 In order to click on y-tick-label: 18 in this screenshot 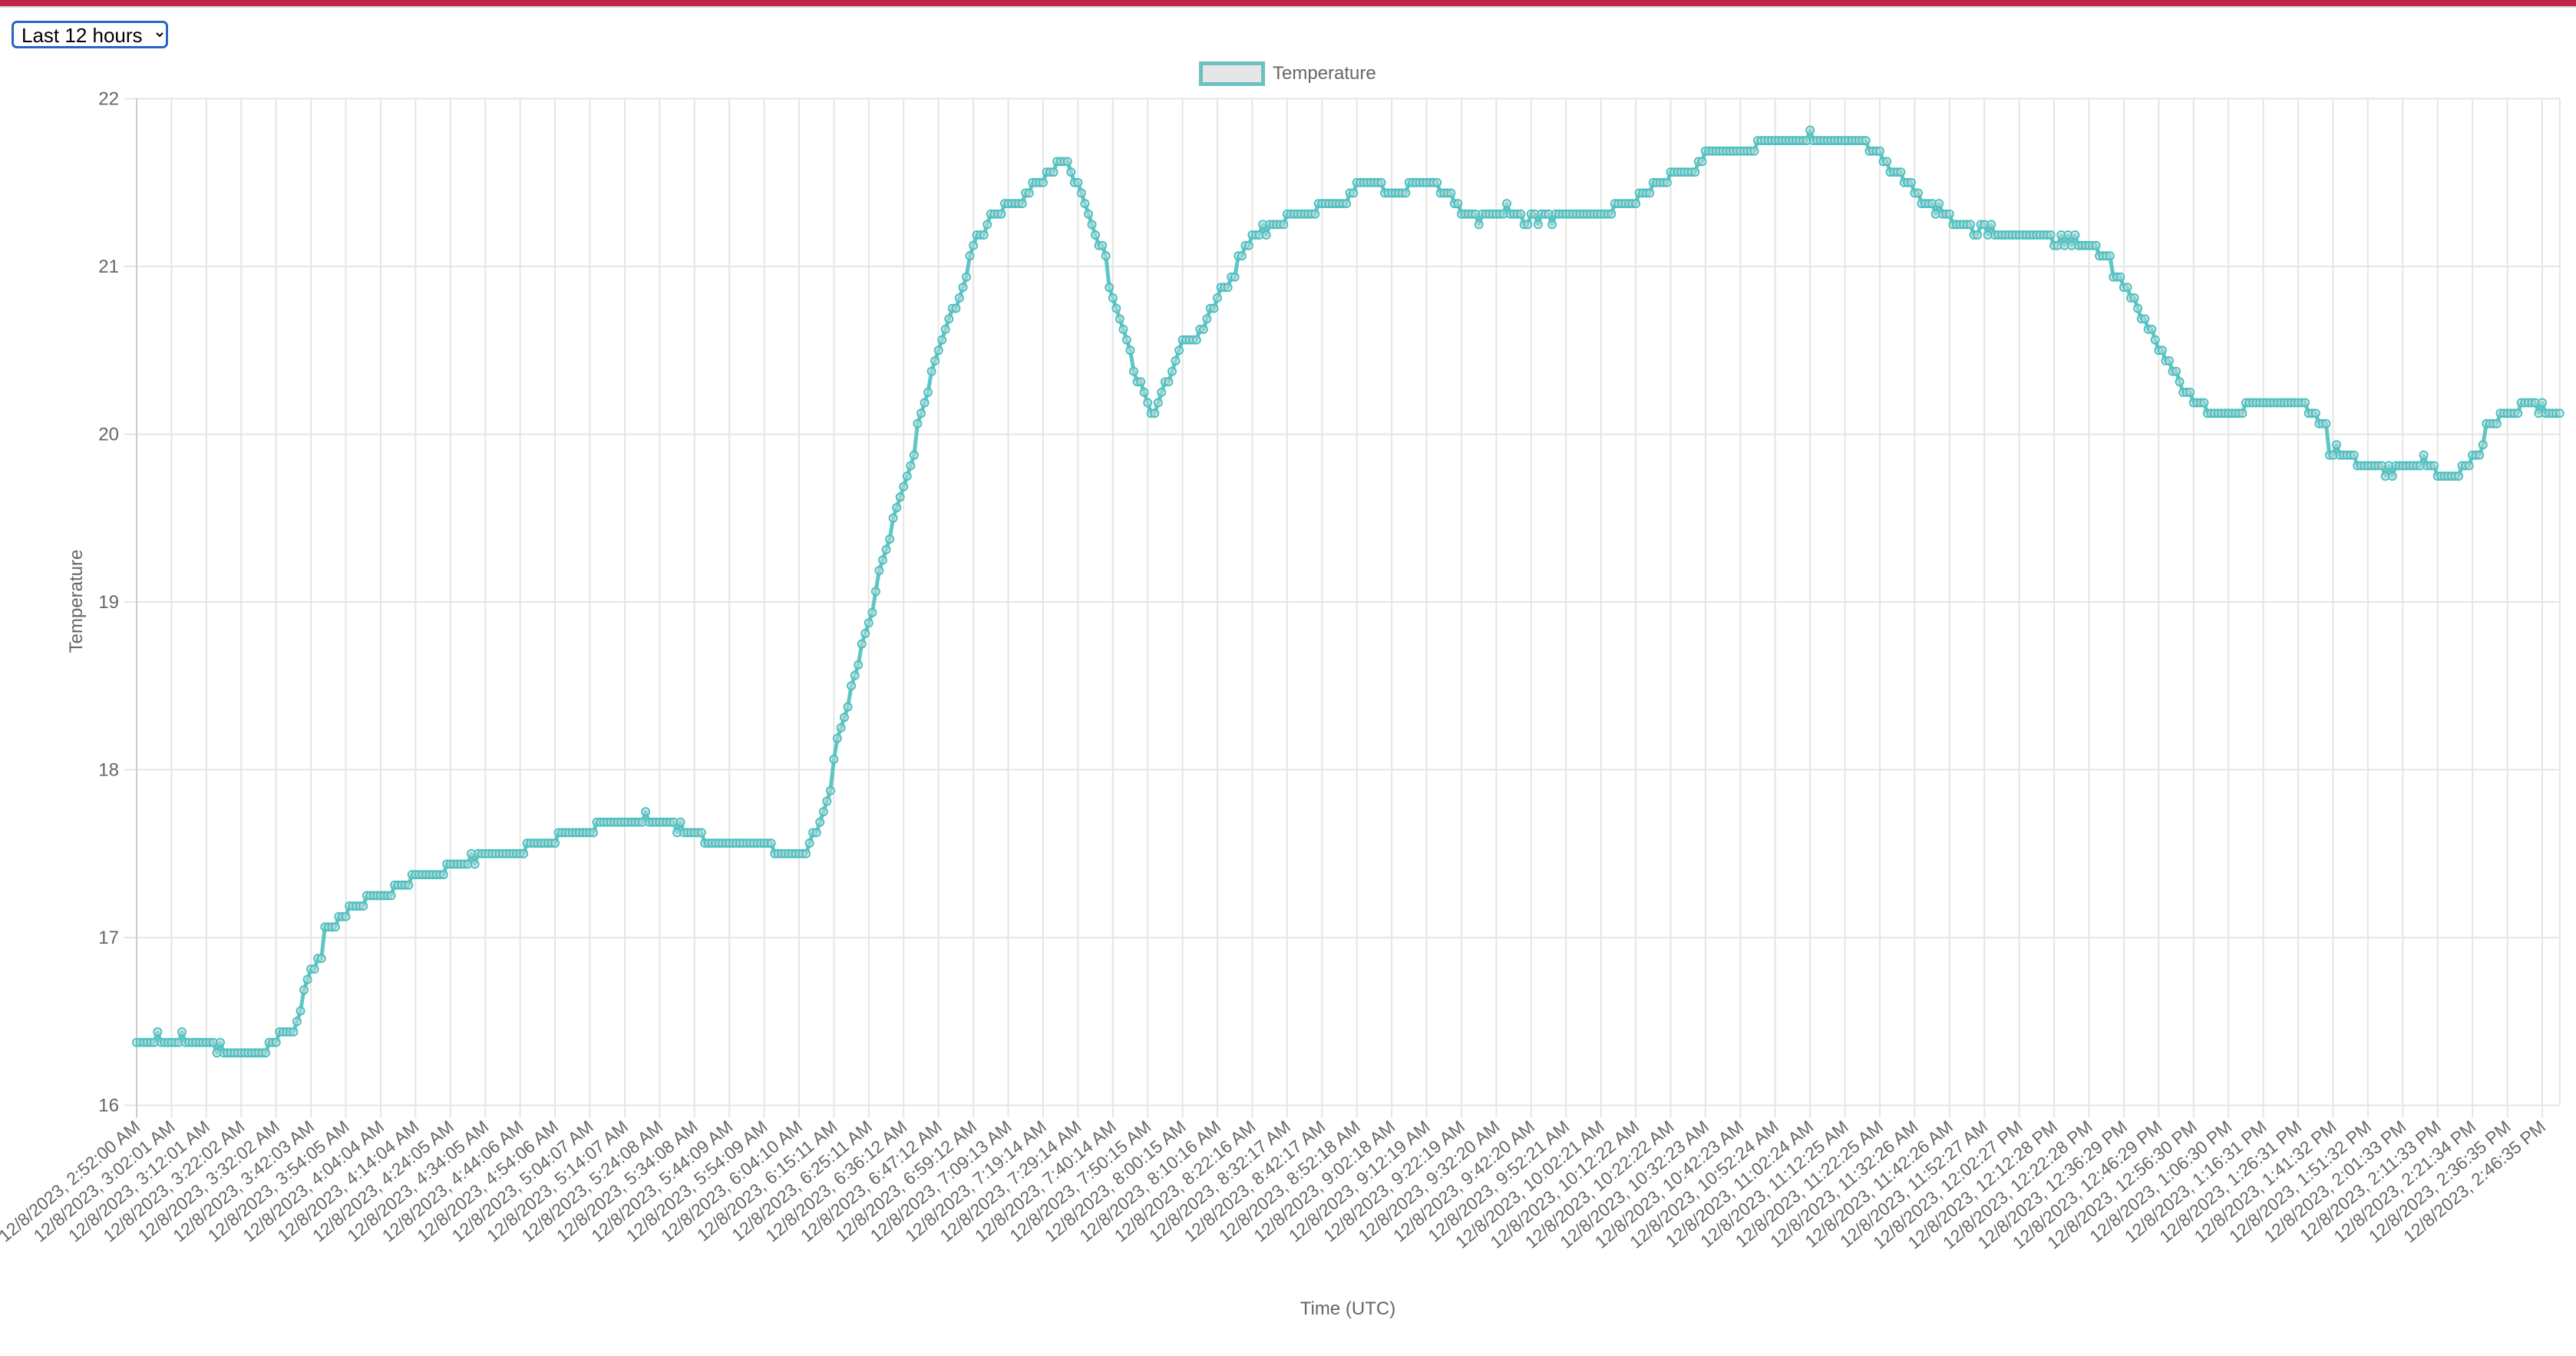, I will do `click(108, 770)`.